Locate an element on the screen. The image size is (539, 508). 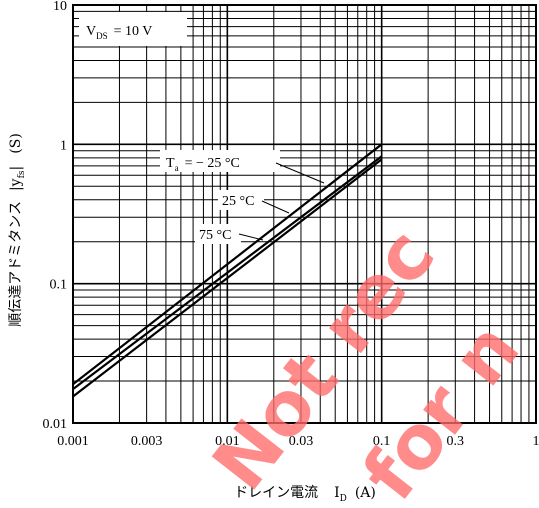
condition-box is located at coordinates (133, 29).